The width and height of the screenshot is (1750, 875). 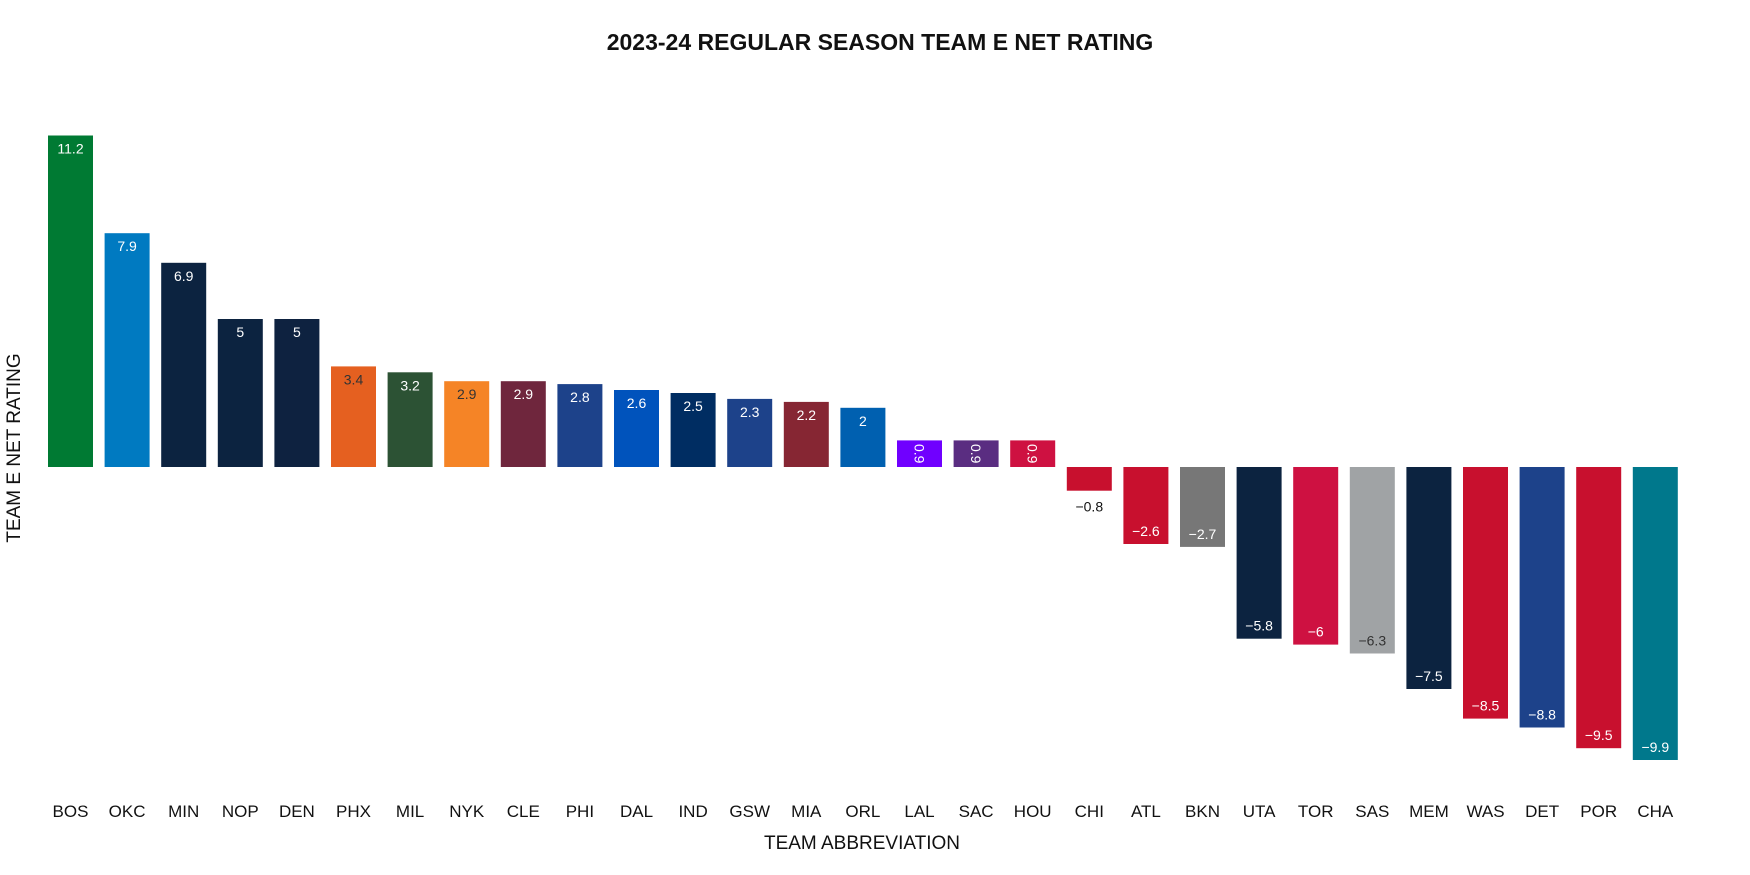 I want to click on y-axis-label: TEAM E NET RATING, so click(x=14, y=447).